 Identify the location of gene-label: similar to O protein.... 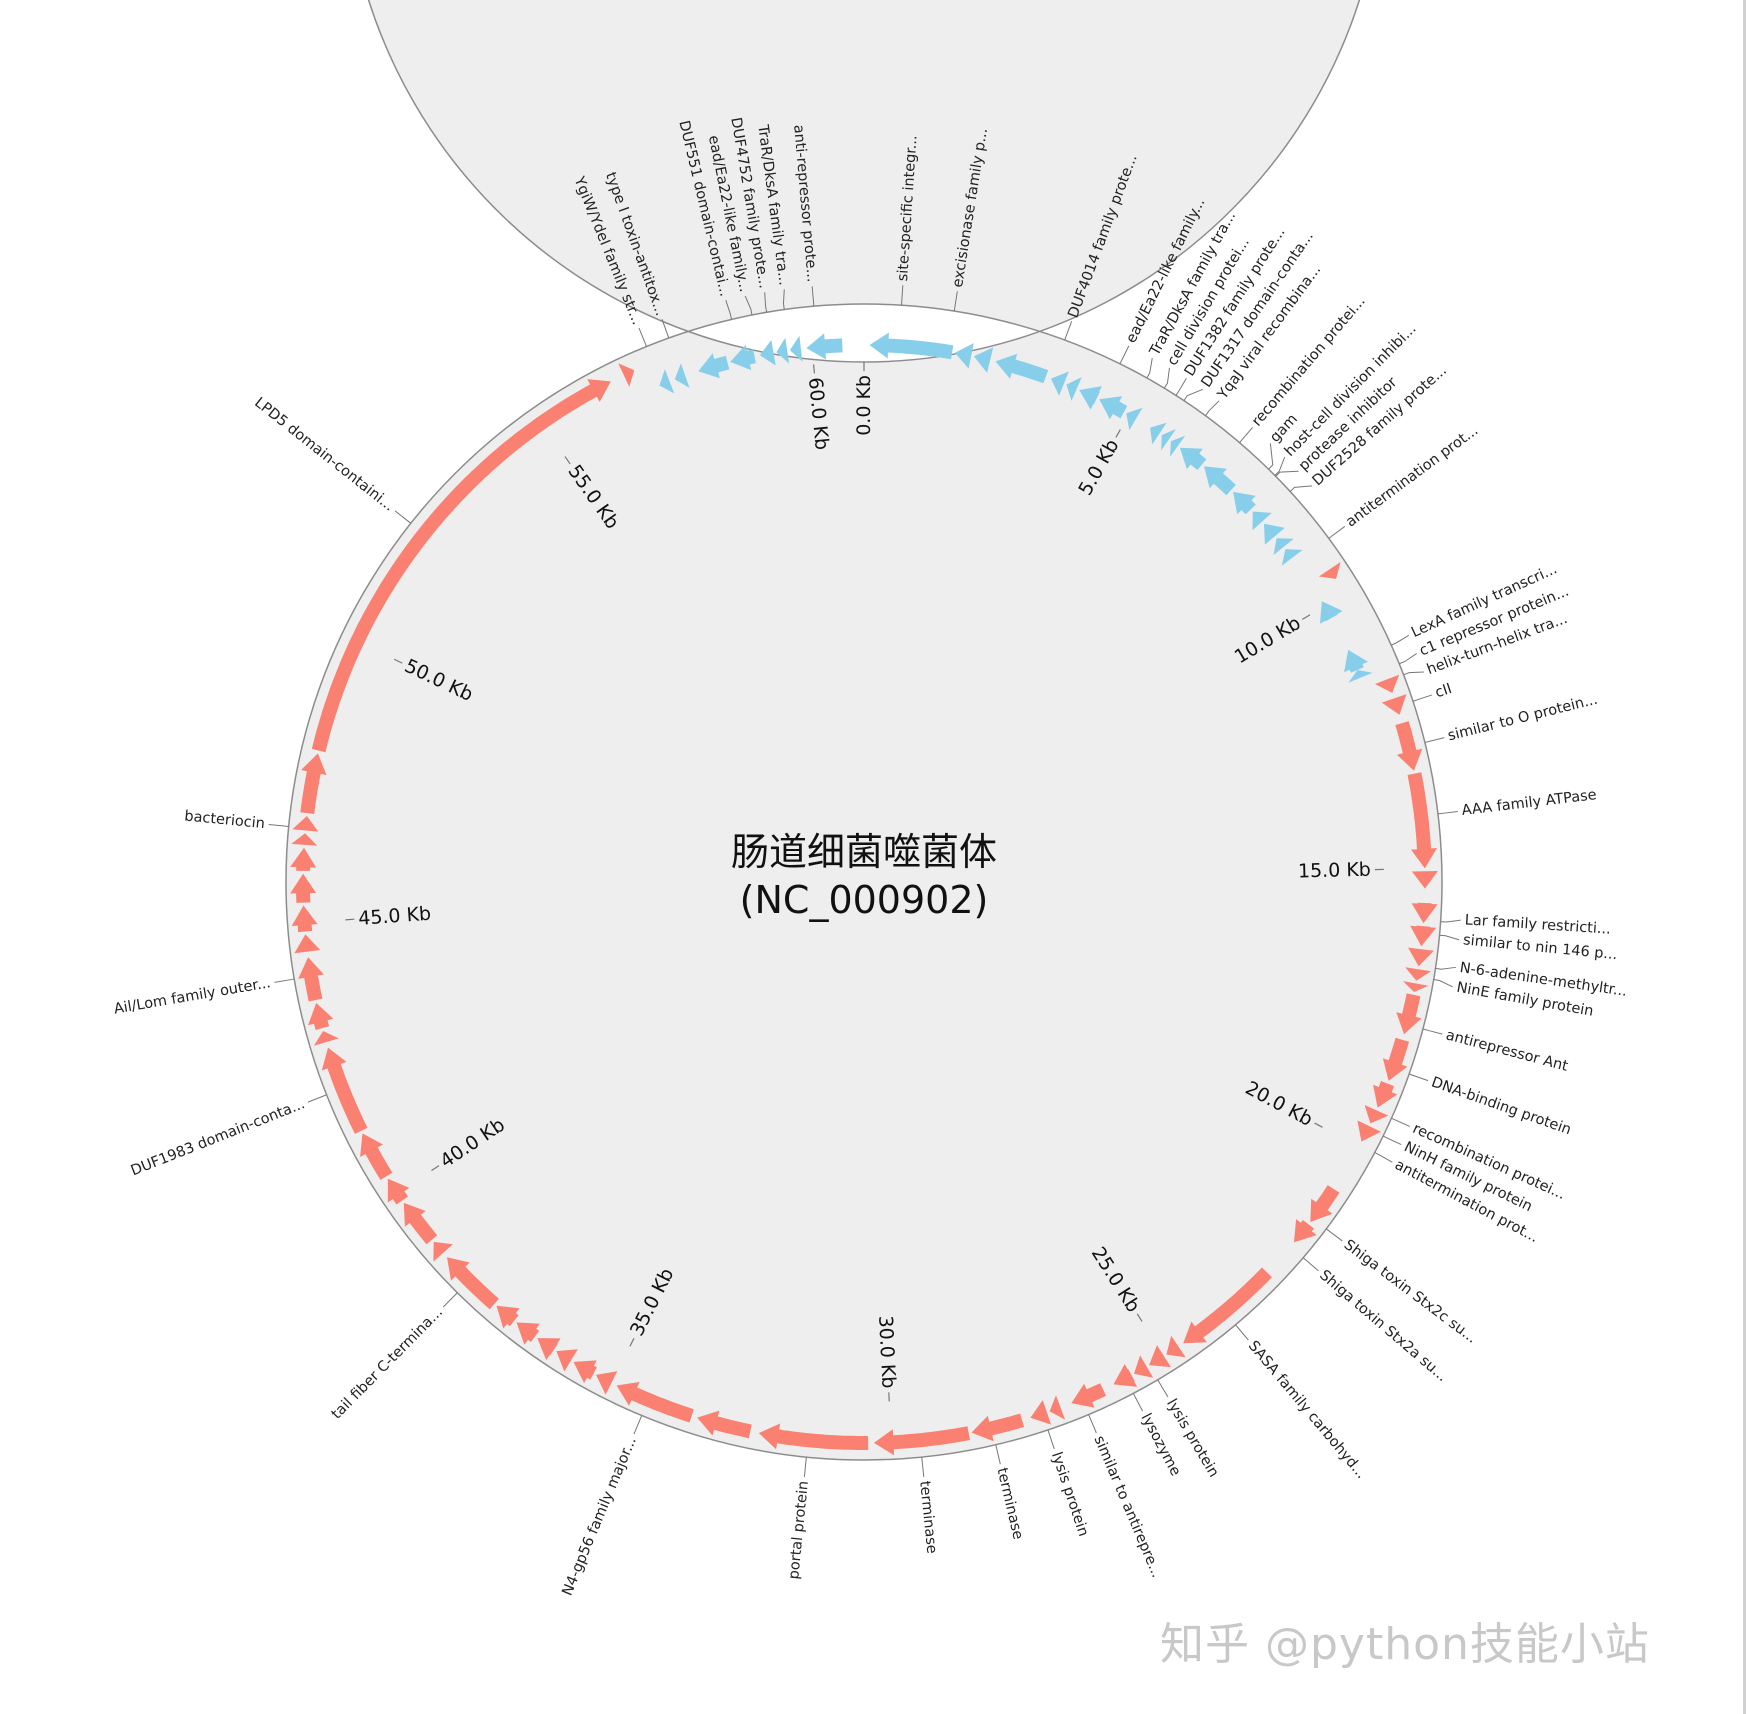
(1522, 718).